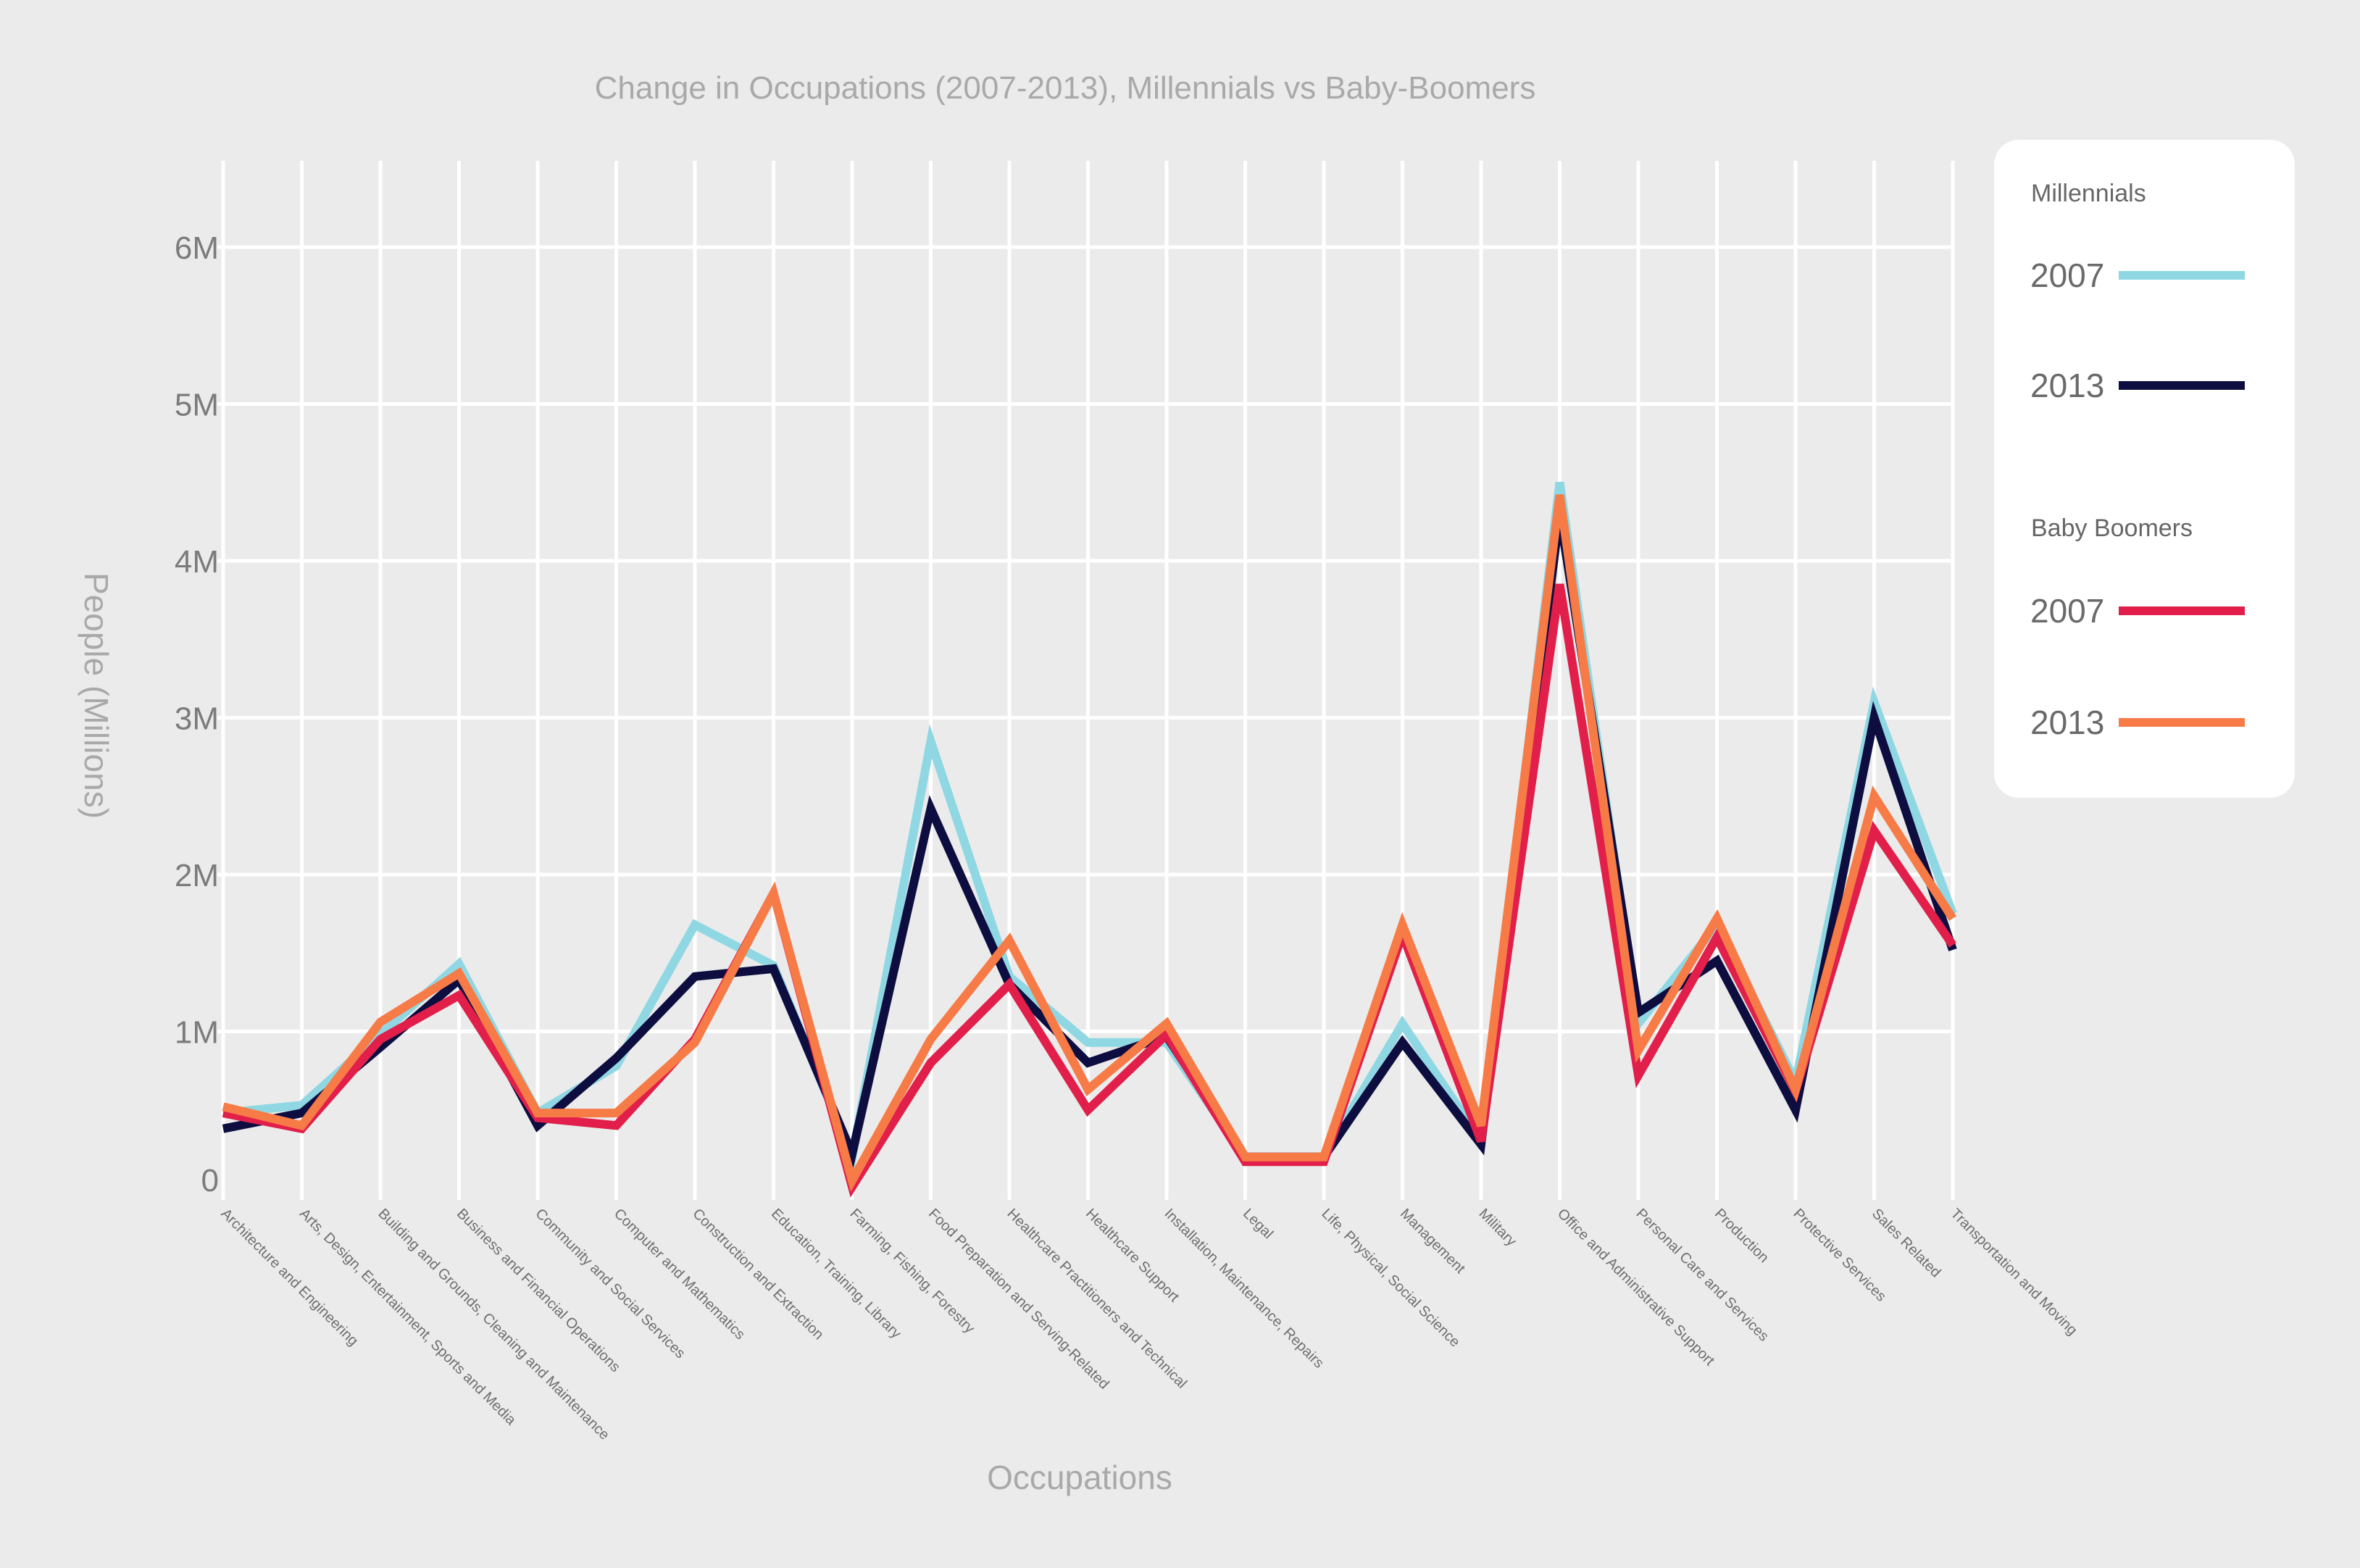  What do you see at coordinates (1097, 1299) in the screenshot?
I see `x-tick-label: Healthcare Practitioners and Technical` at bounding box center [1097, 1299].